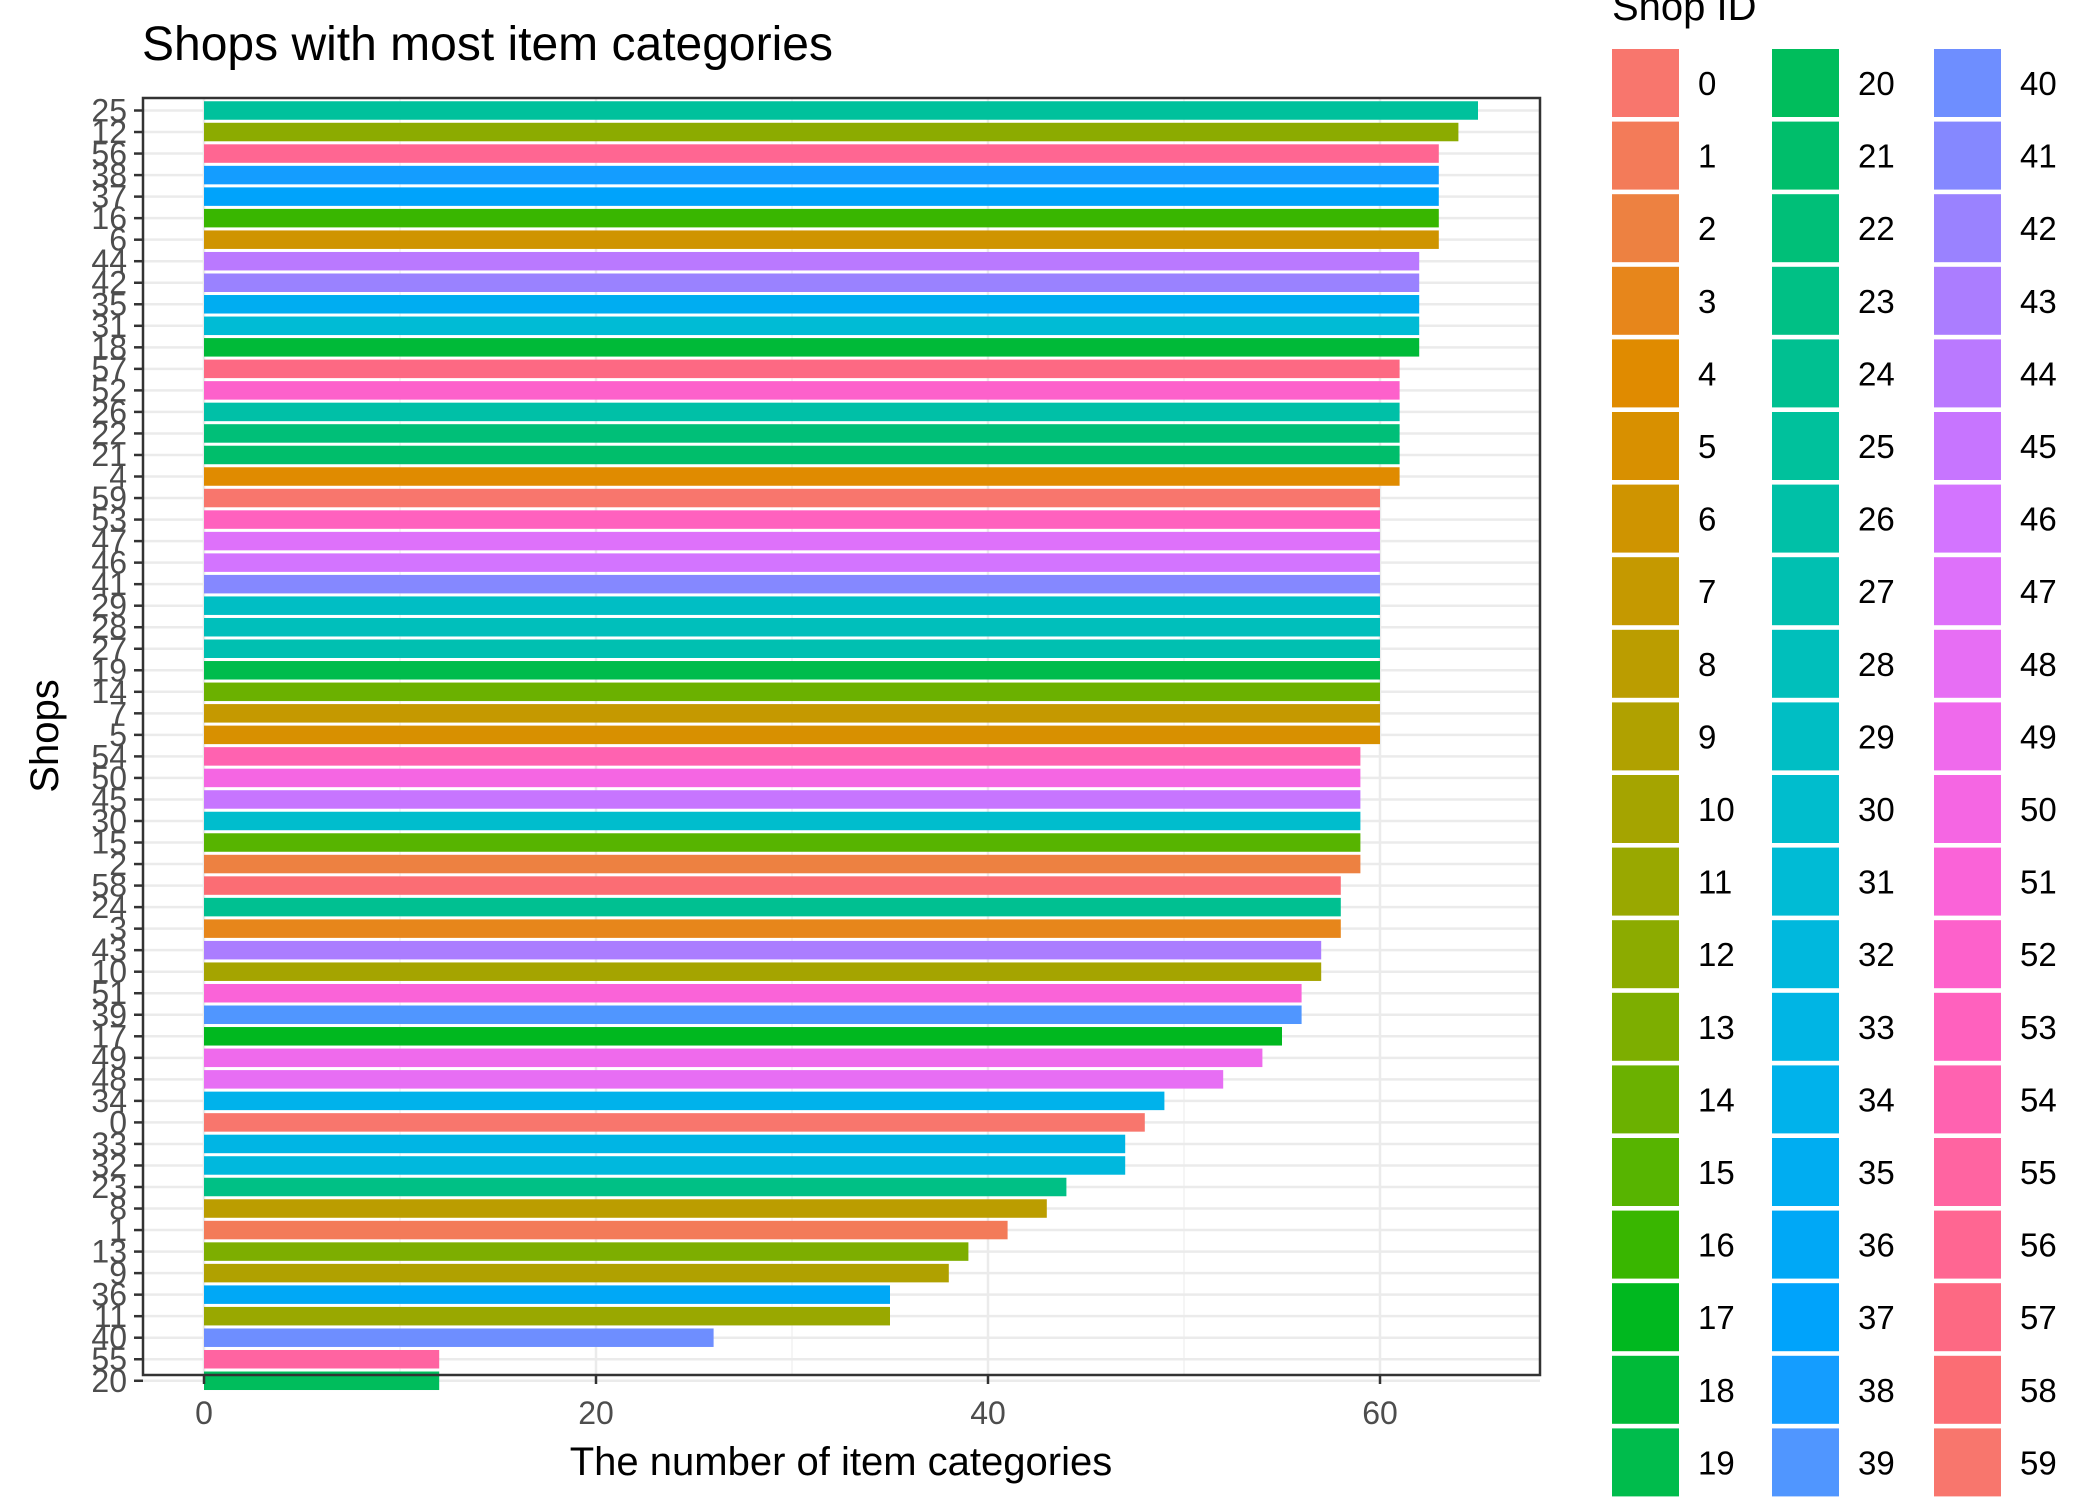 Image resolution: width=2100 pixels, height=1499 pixels. I want to click on legend-label: 32, so click(1876, 954).